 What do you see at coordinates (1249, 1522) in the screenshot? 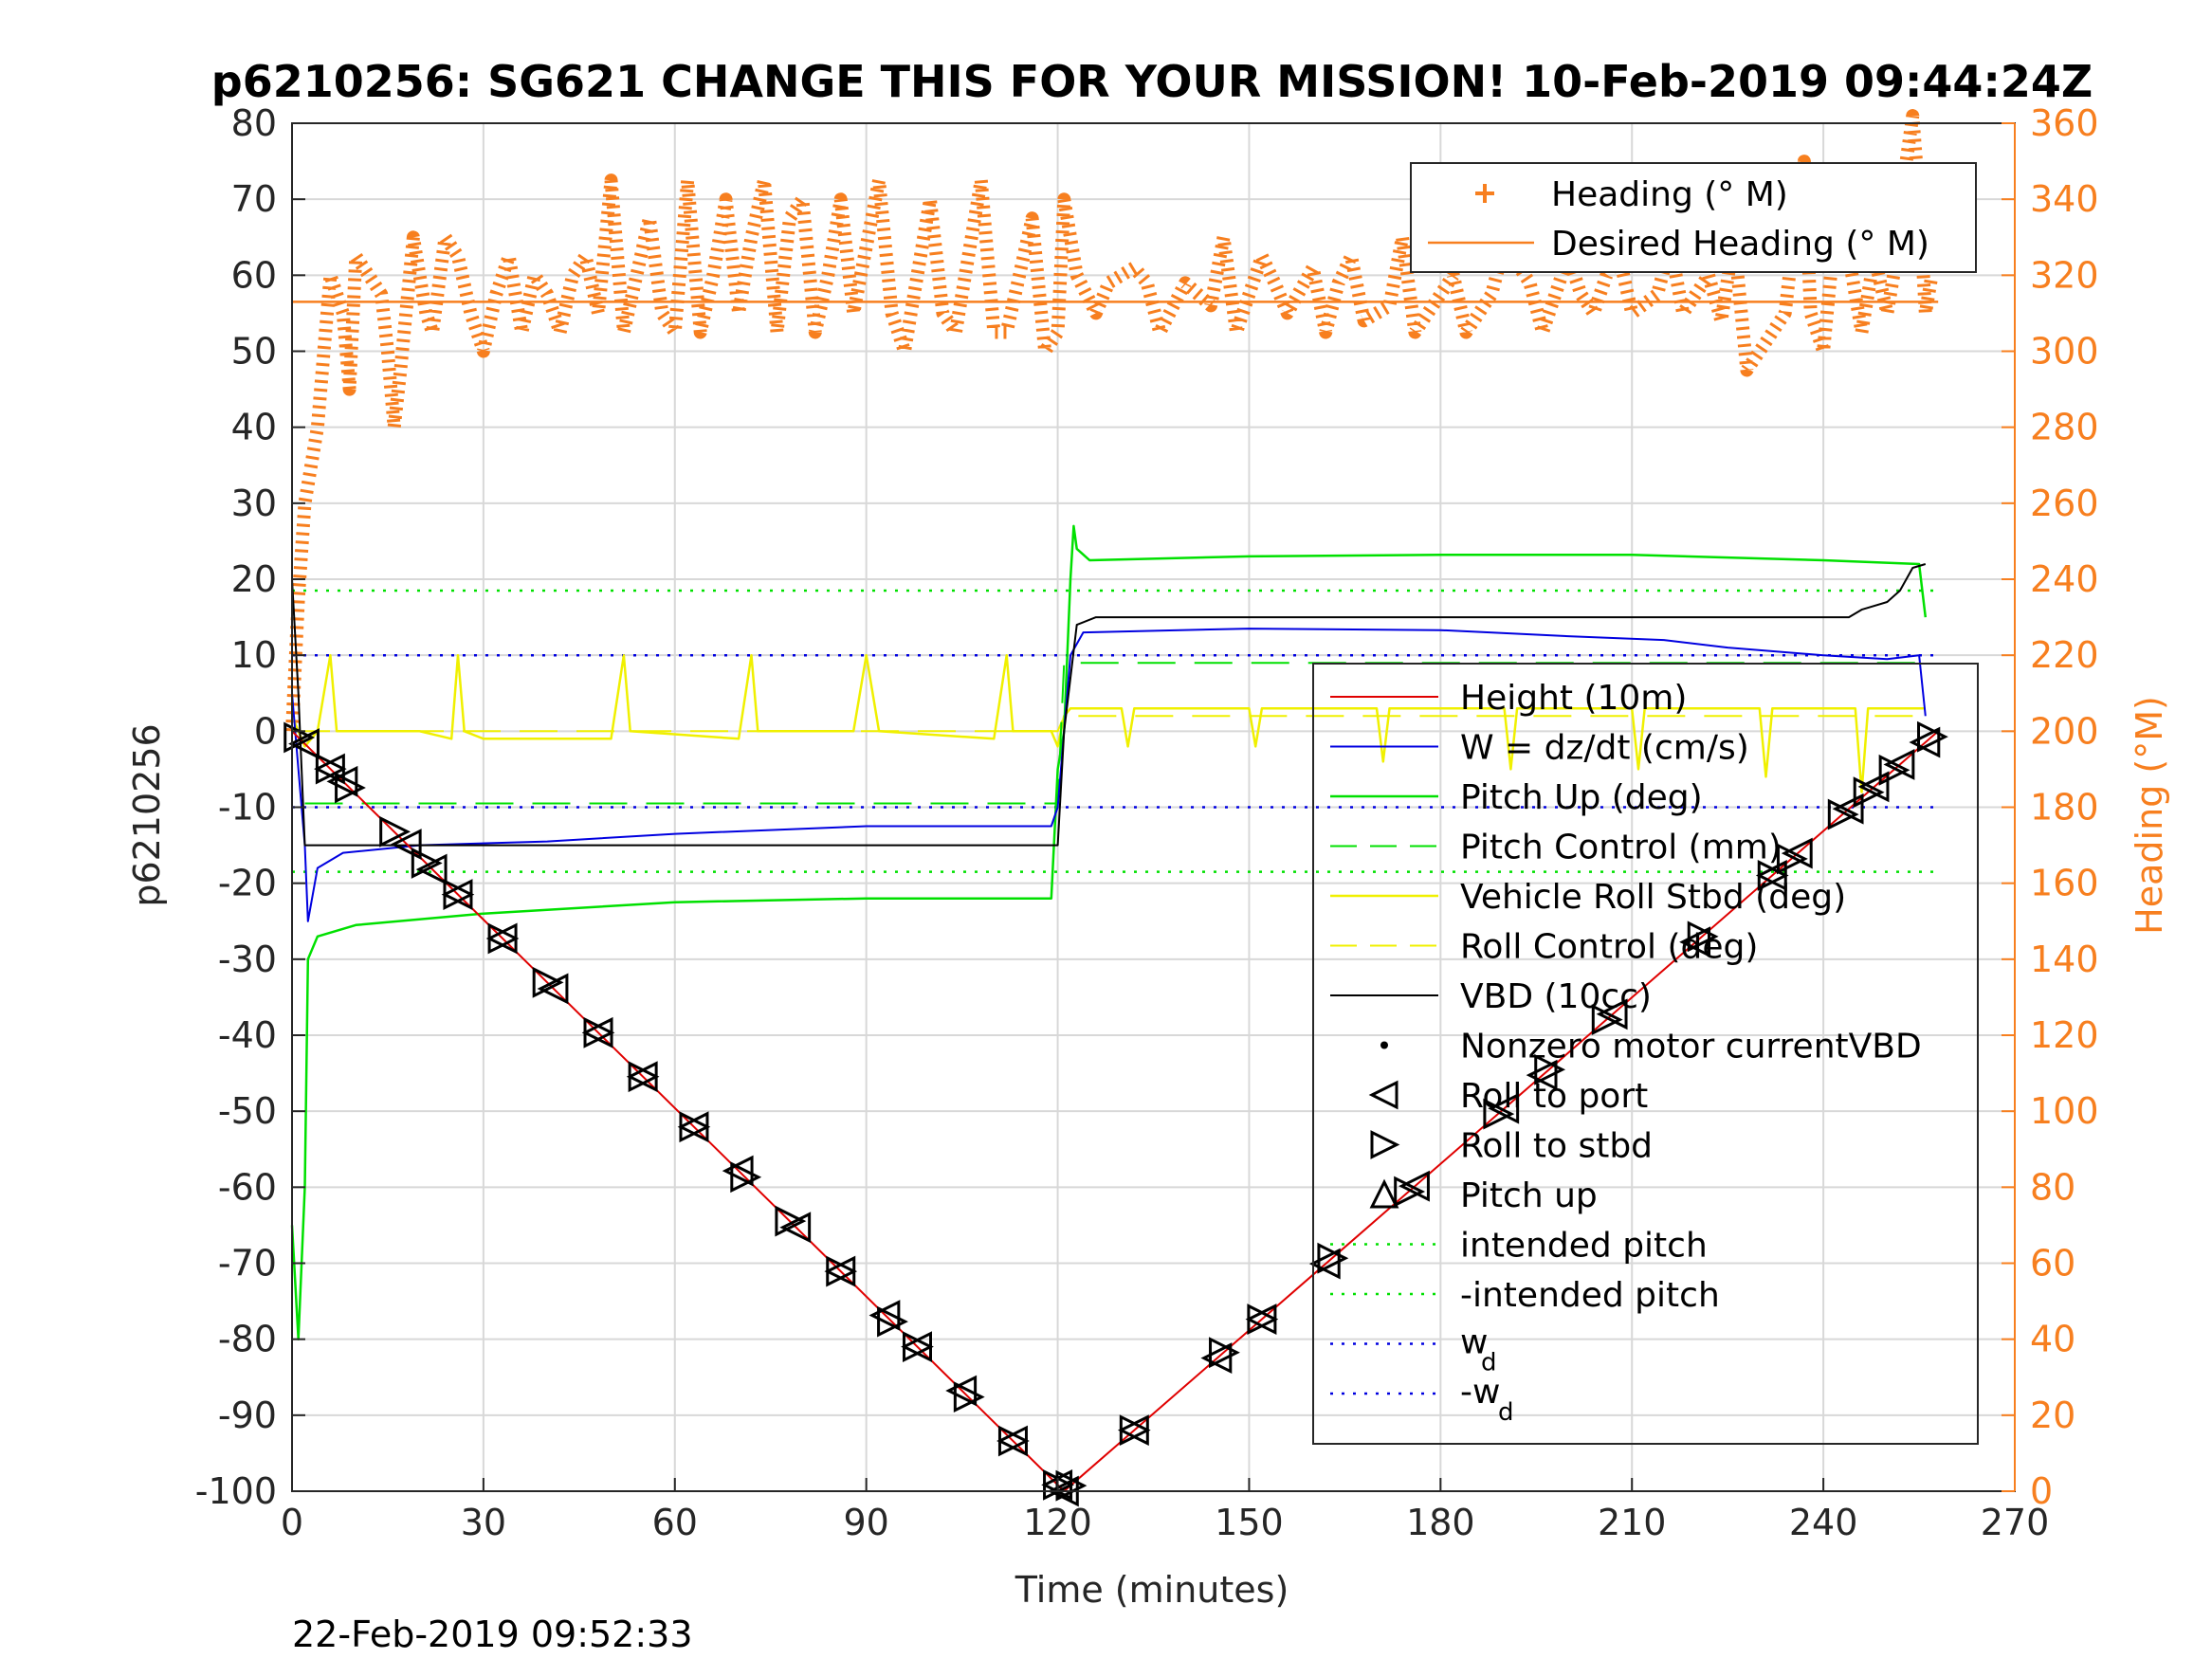
I see `x-tick-label: 150` at bounding box center [1249, 1522].